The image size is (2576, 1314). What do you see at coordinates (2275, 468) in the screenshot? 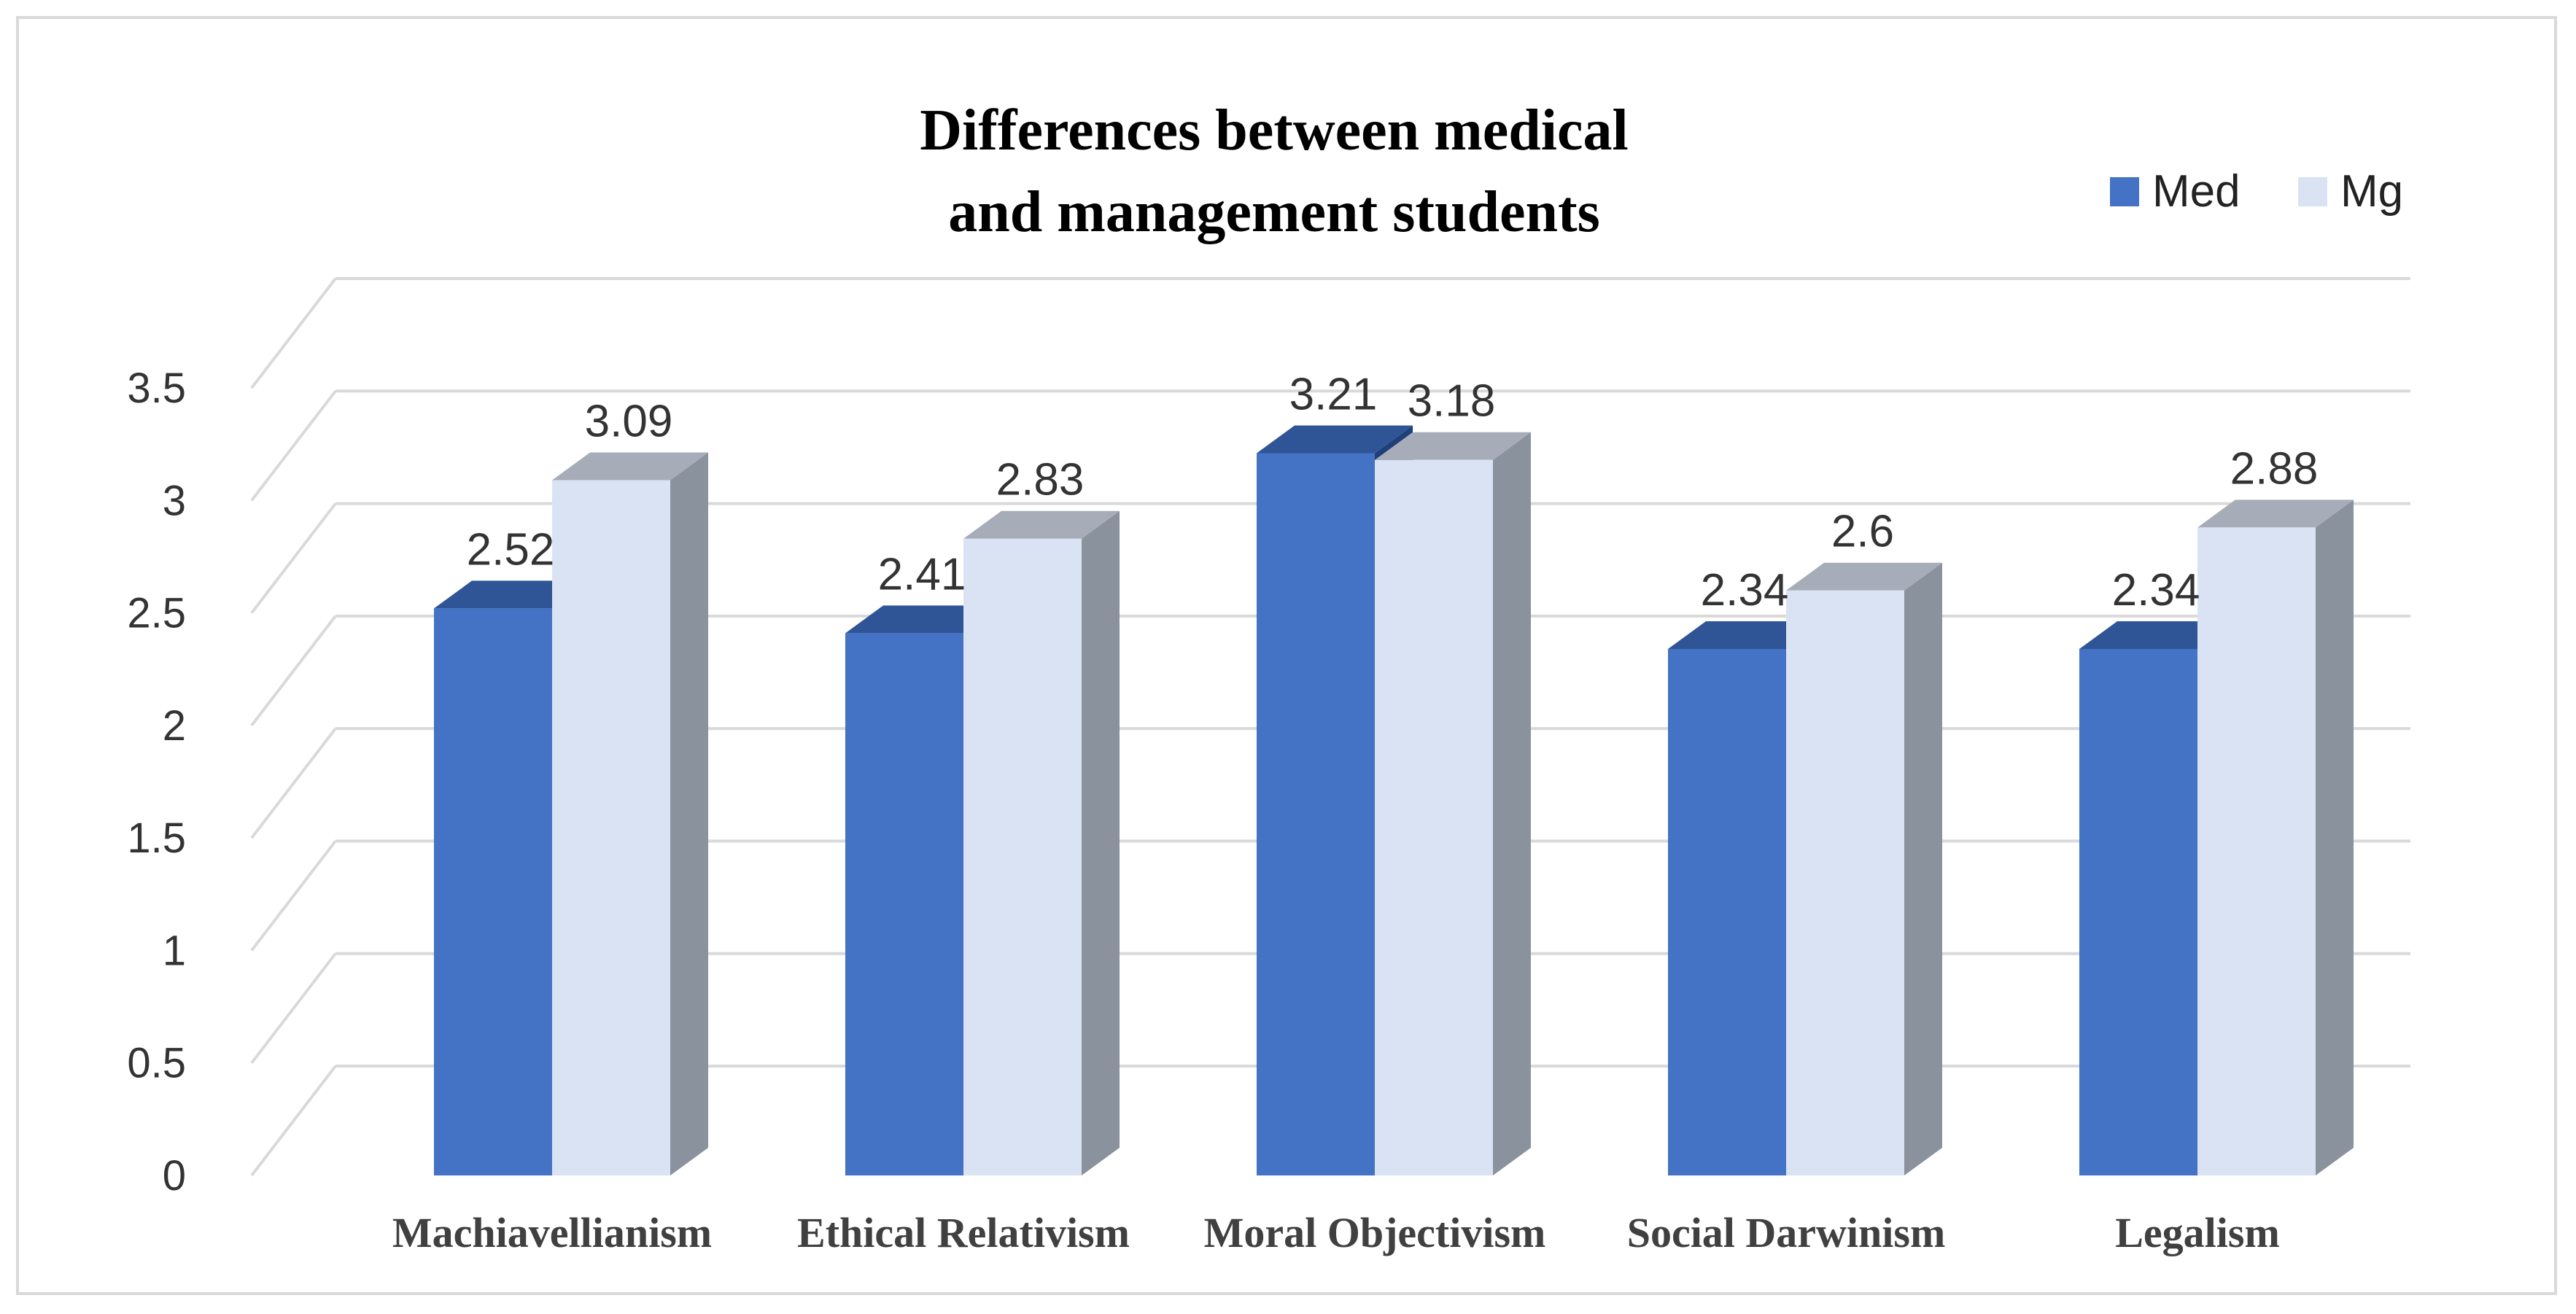
I see `data-label-mg: 2.88` at bounding box center [2275, 468].